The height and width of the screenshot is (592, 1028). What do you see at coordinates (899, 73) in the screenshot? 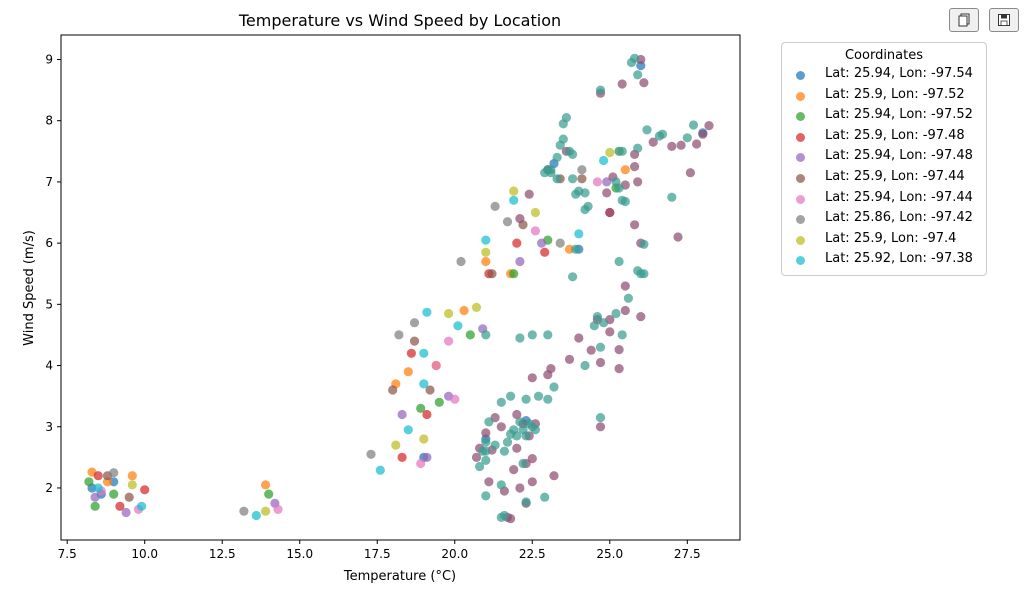
I see `legend-label: Lat: 25.94, Lon: -97.54` at bounding box center [899, 73].